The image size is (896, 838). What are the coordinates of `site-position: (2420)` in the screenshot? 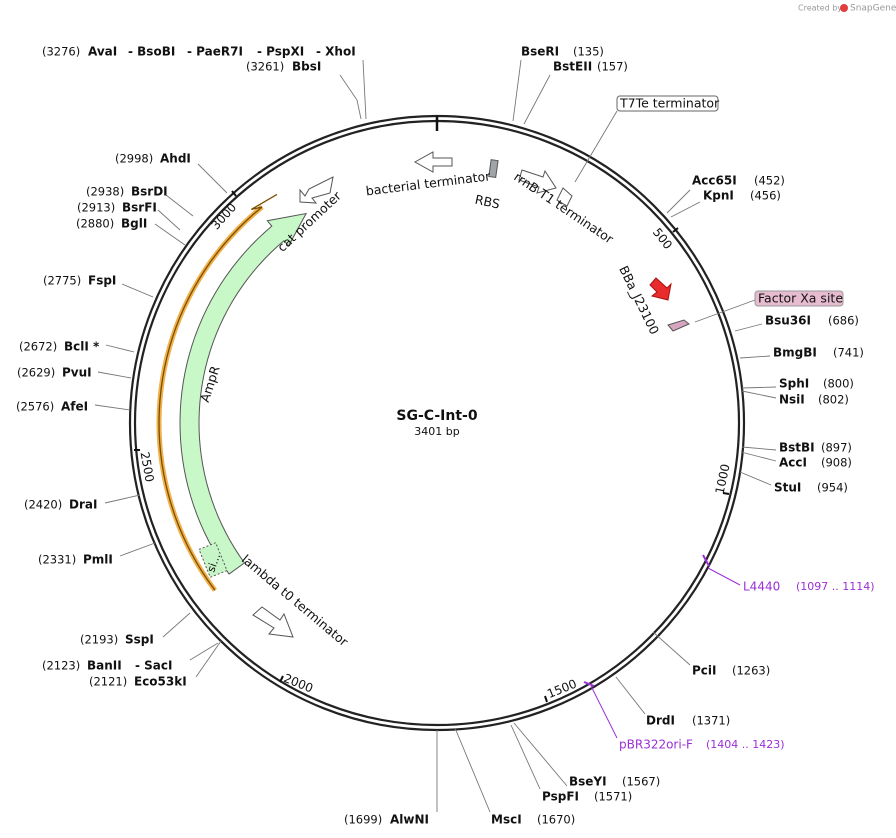 It's located at (43, 505).